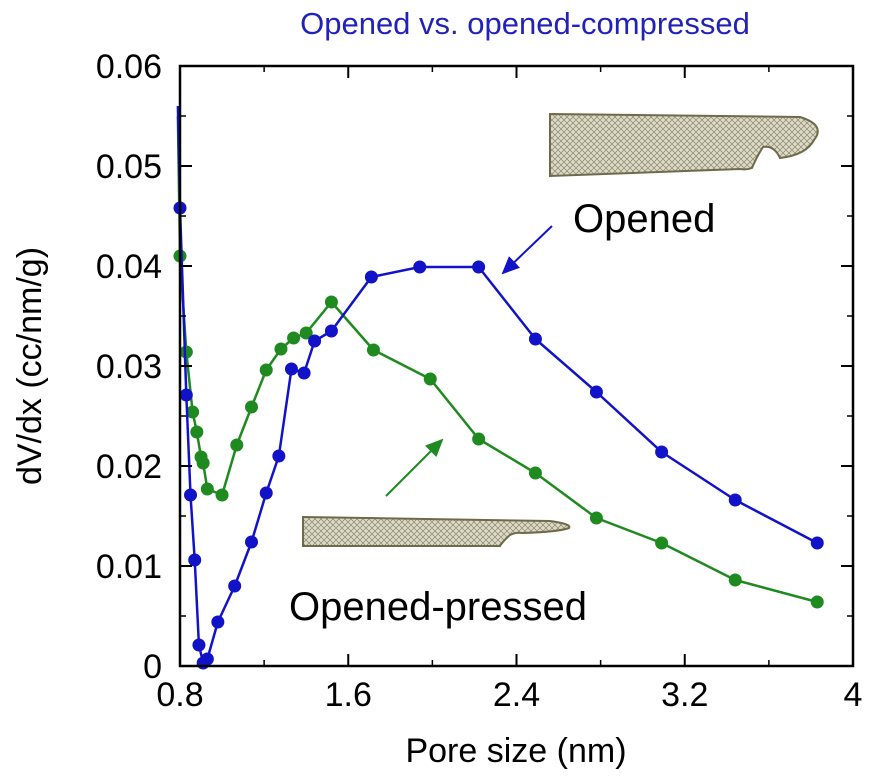 The height and width of the screenshot is (780, 887). Describe the element at coordinates (129, 167) in the screenshot. I see `y-tick-label: 0.05` at that location.